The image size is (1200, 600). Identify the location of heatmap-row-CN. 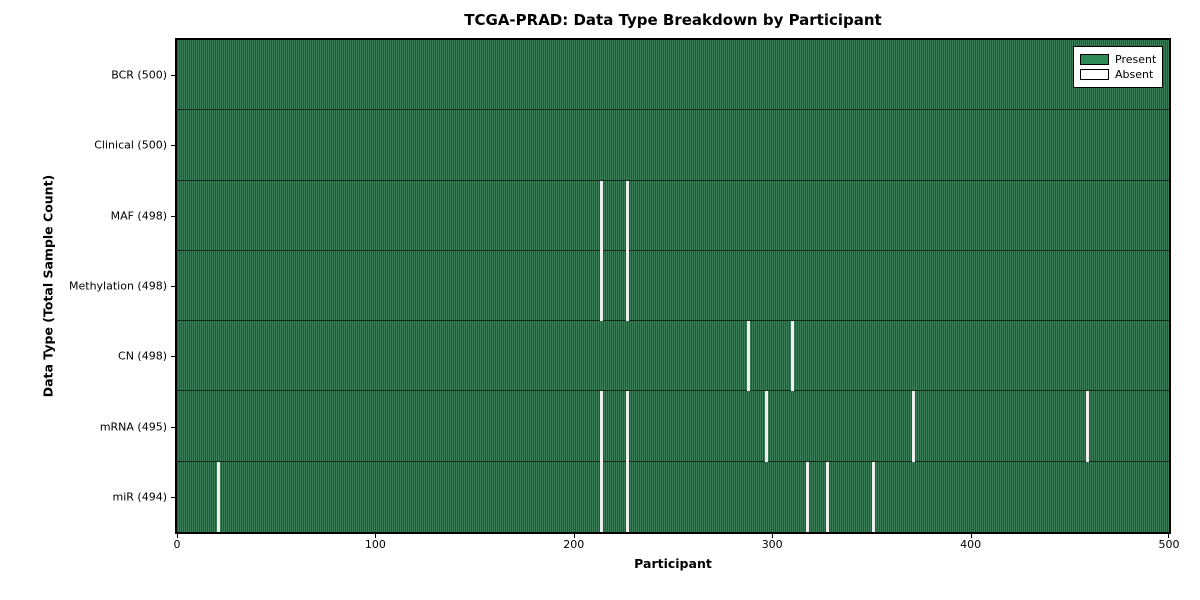
(673, 356).